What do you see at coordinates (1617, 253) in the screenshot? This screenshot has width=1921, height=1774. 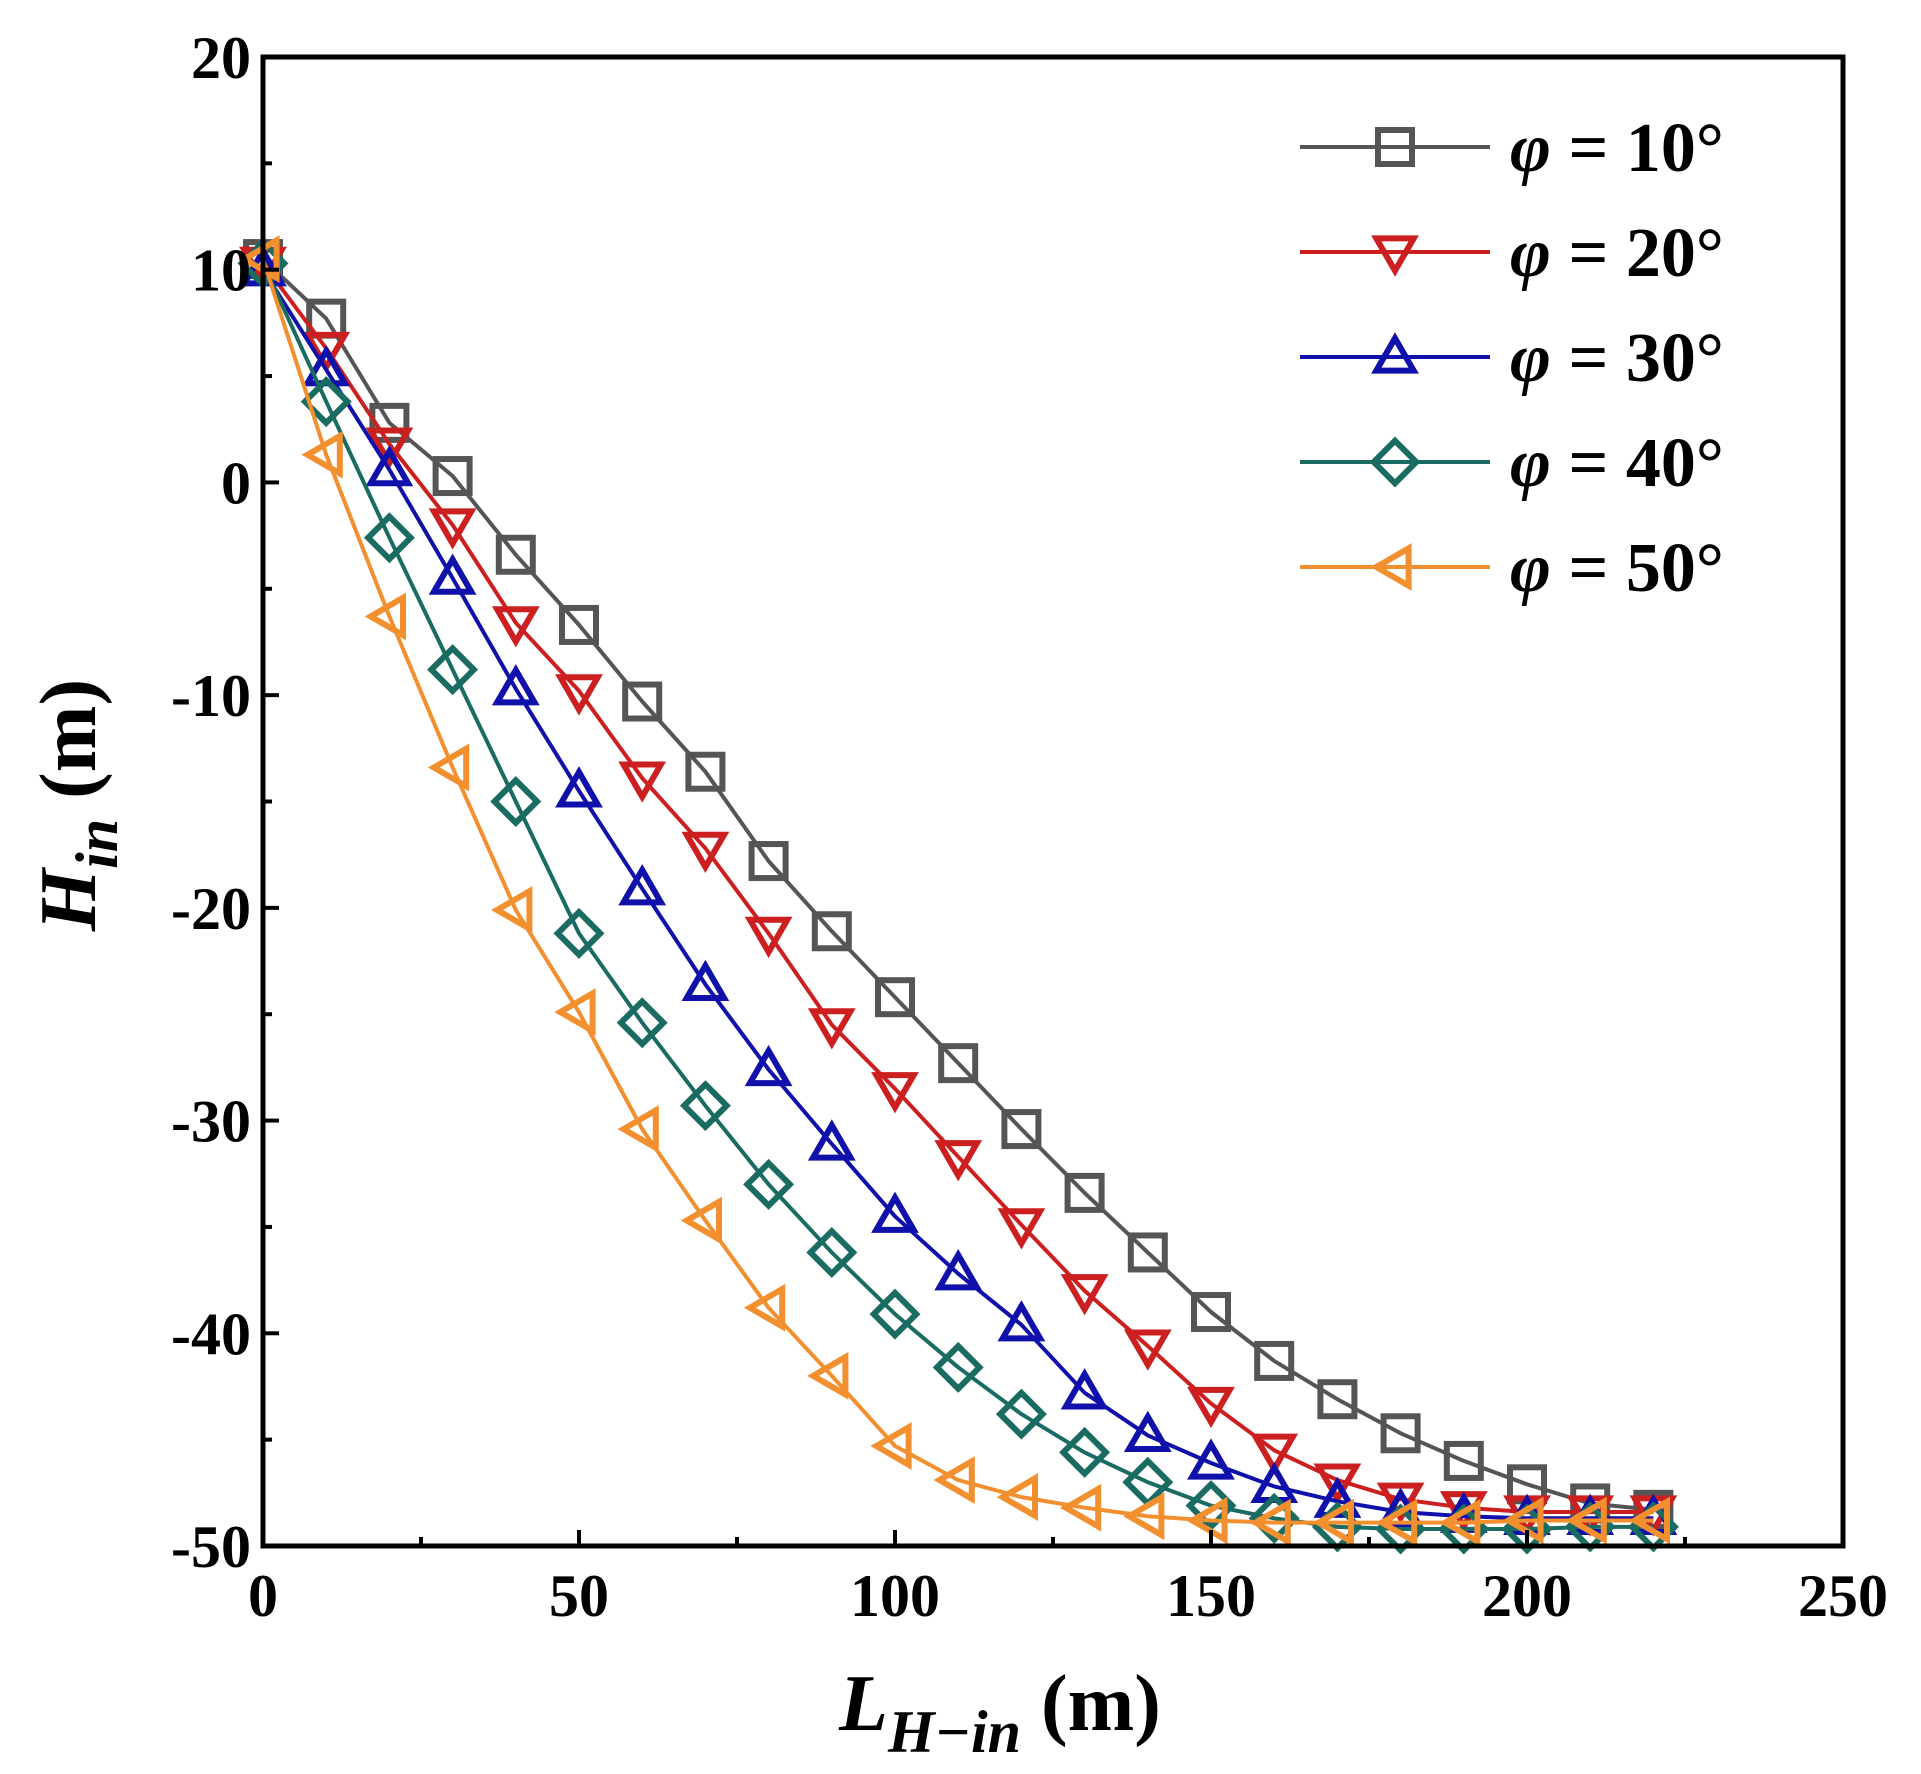 I see `legend-label: φ = 20°` at bounding box center [1617, 253].